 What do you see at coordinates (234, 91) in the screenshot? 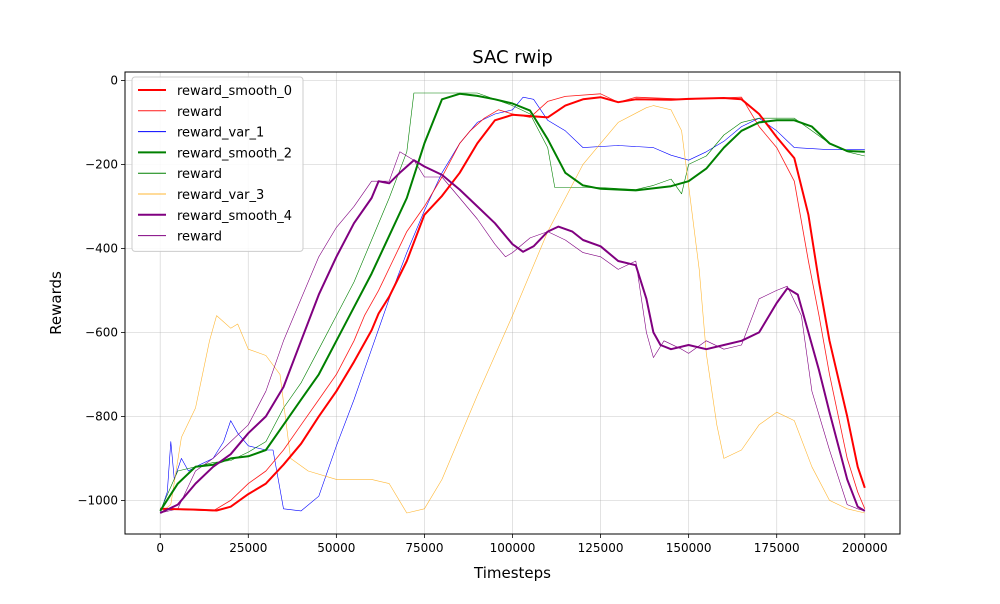
I see `legend-label: reward_smooth_0` at bounding box center [234, 91].